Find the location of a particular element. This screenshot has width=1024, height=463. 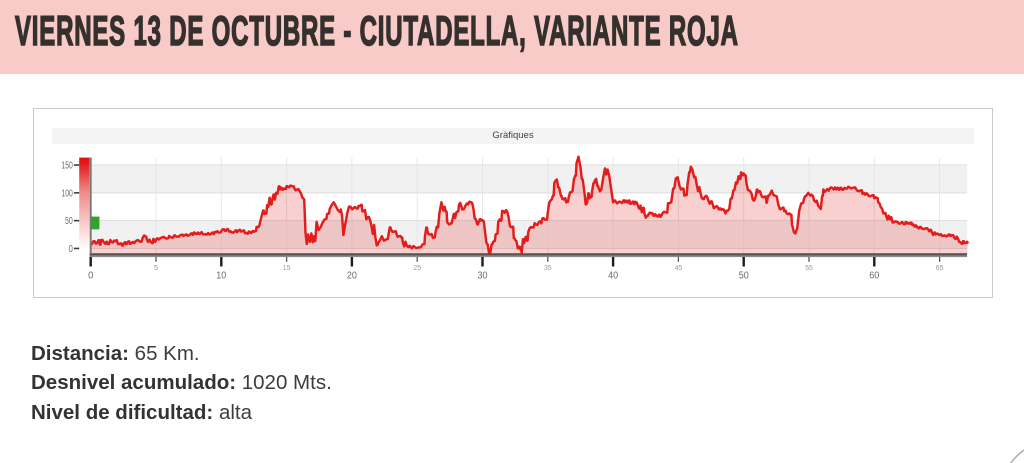

svg-text: 35 is located at coordinates (548, 267).